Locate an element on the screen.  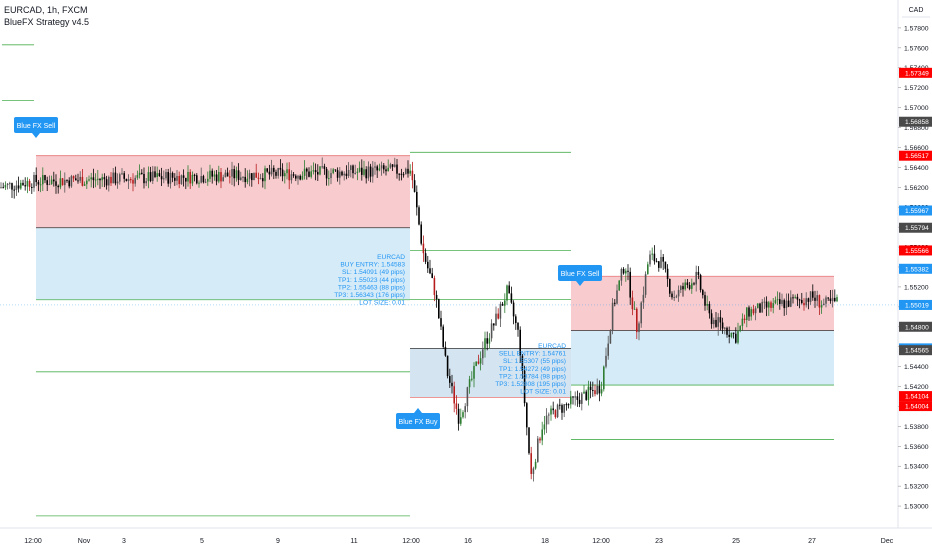
price-axis-bg is located at coordinates (915, 275).